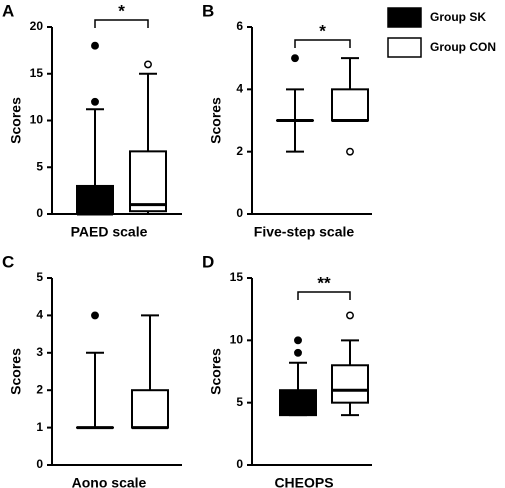 Image resolution: width=505 pixels, height=488 pixels. Describe the element at coordinates (463, 47) in the screenshot. I see `legend-label: Group CON` at that location.